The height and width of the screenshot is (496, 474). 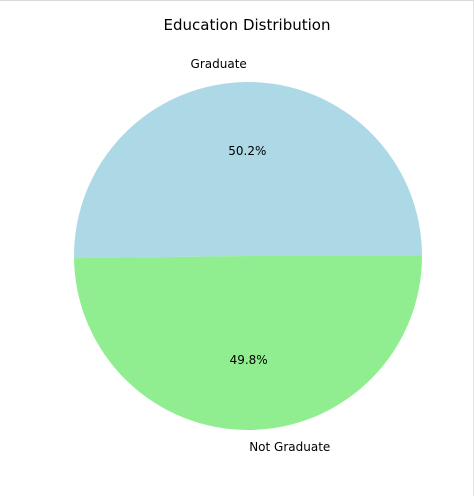 I want to click on slice-percent-not-graduate: 49.8%, so click(x=249, y=360).